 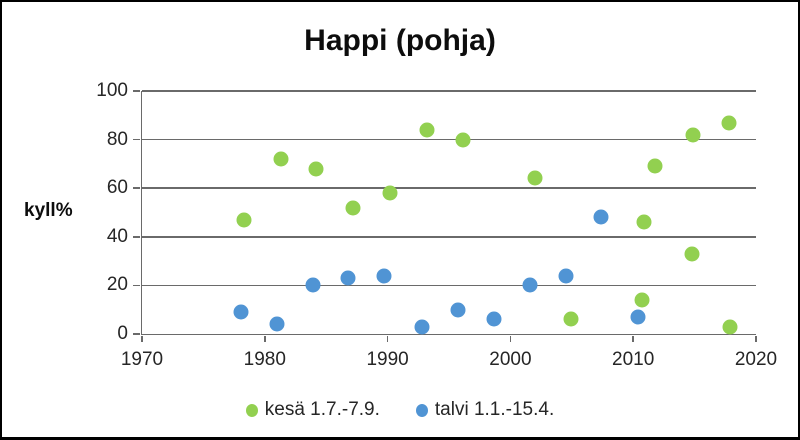 What do you see at coordinates (117, 188) in the screenshot?
I see `y-tick-label: 60` at bounding box center [117, 188].